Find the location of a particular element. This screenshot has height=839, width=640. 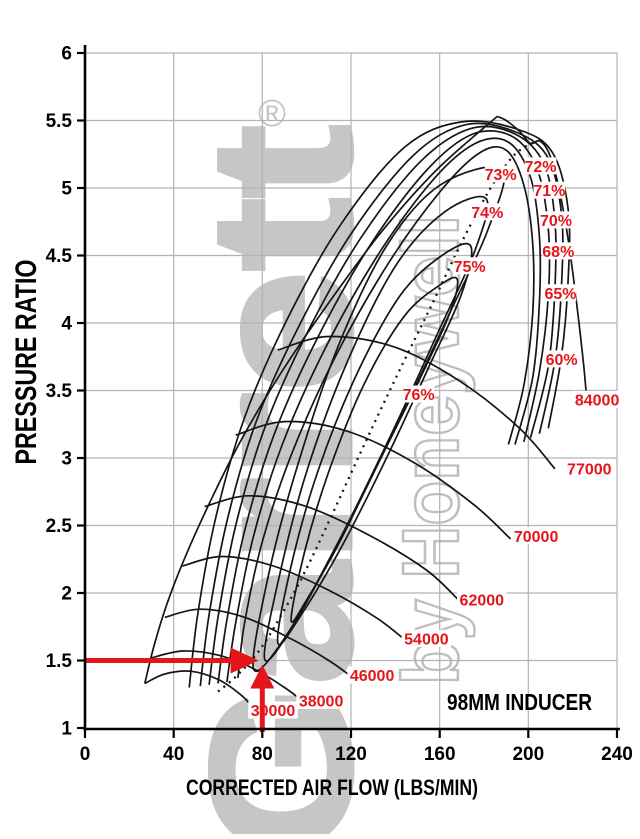

speed-label-62000: 62000 is located at coordinates (482, 600).